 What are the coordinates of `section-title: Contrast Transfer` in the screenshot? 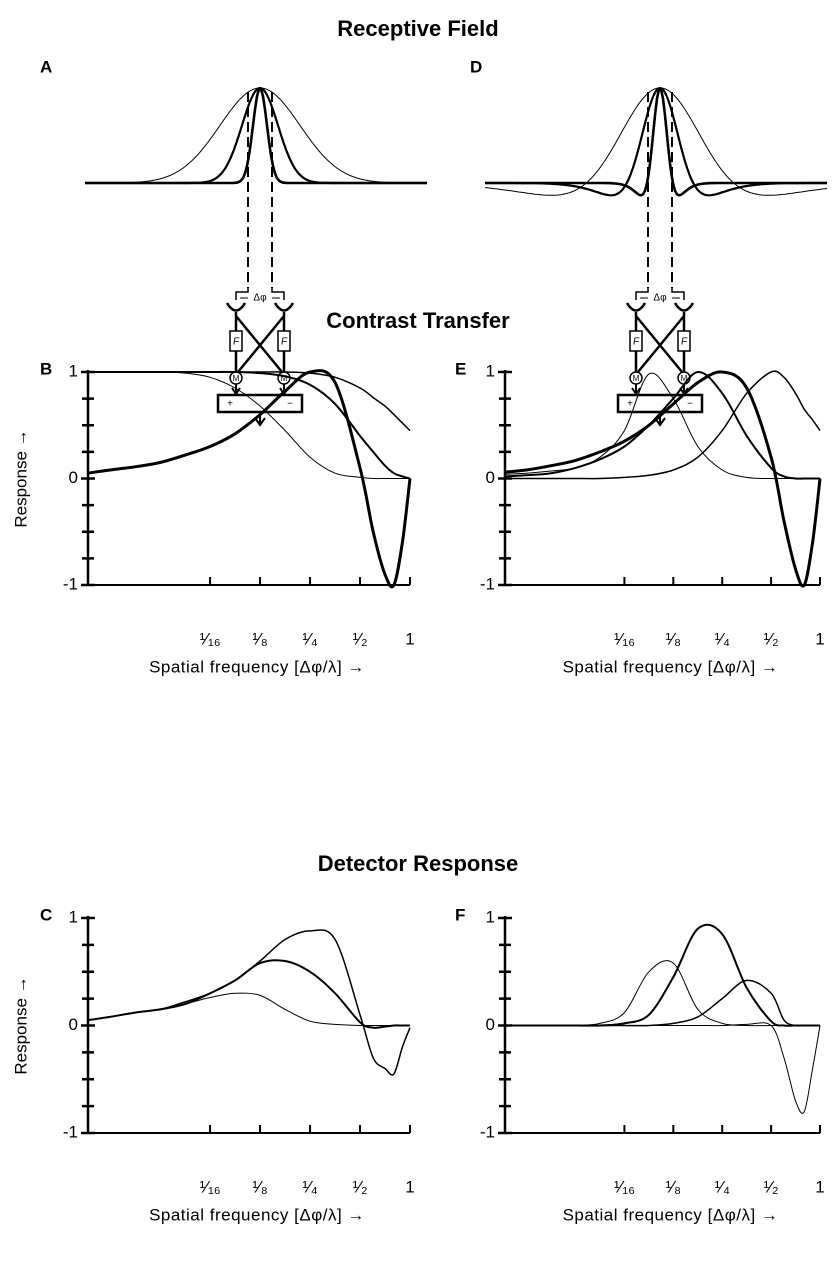 It's located at (418, 320).